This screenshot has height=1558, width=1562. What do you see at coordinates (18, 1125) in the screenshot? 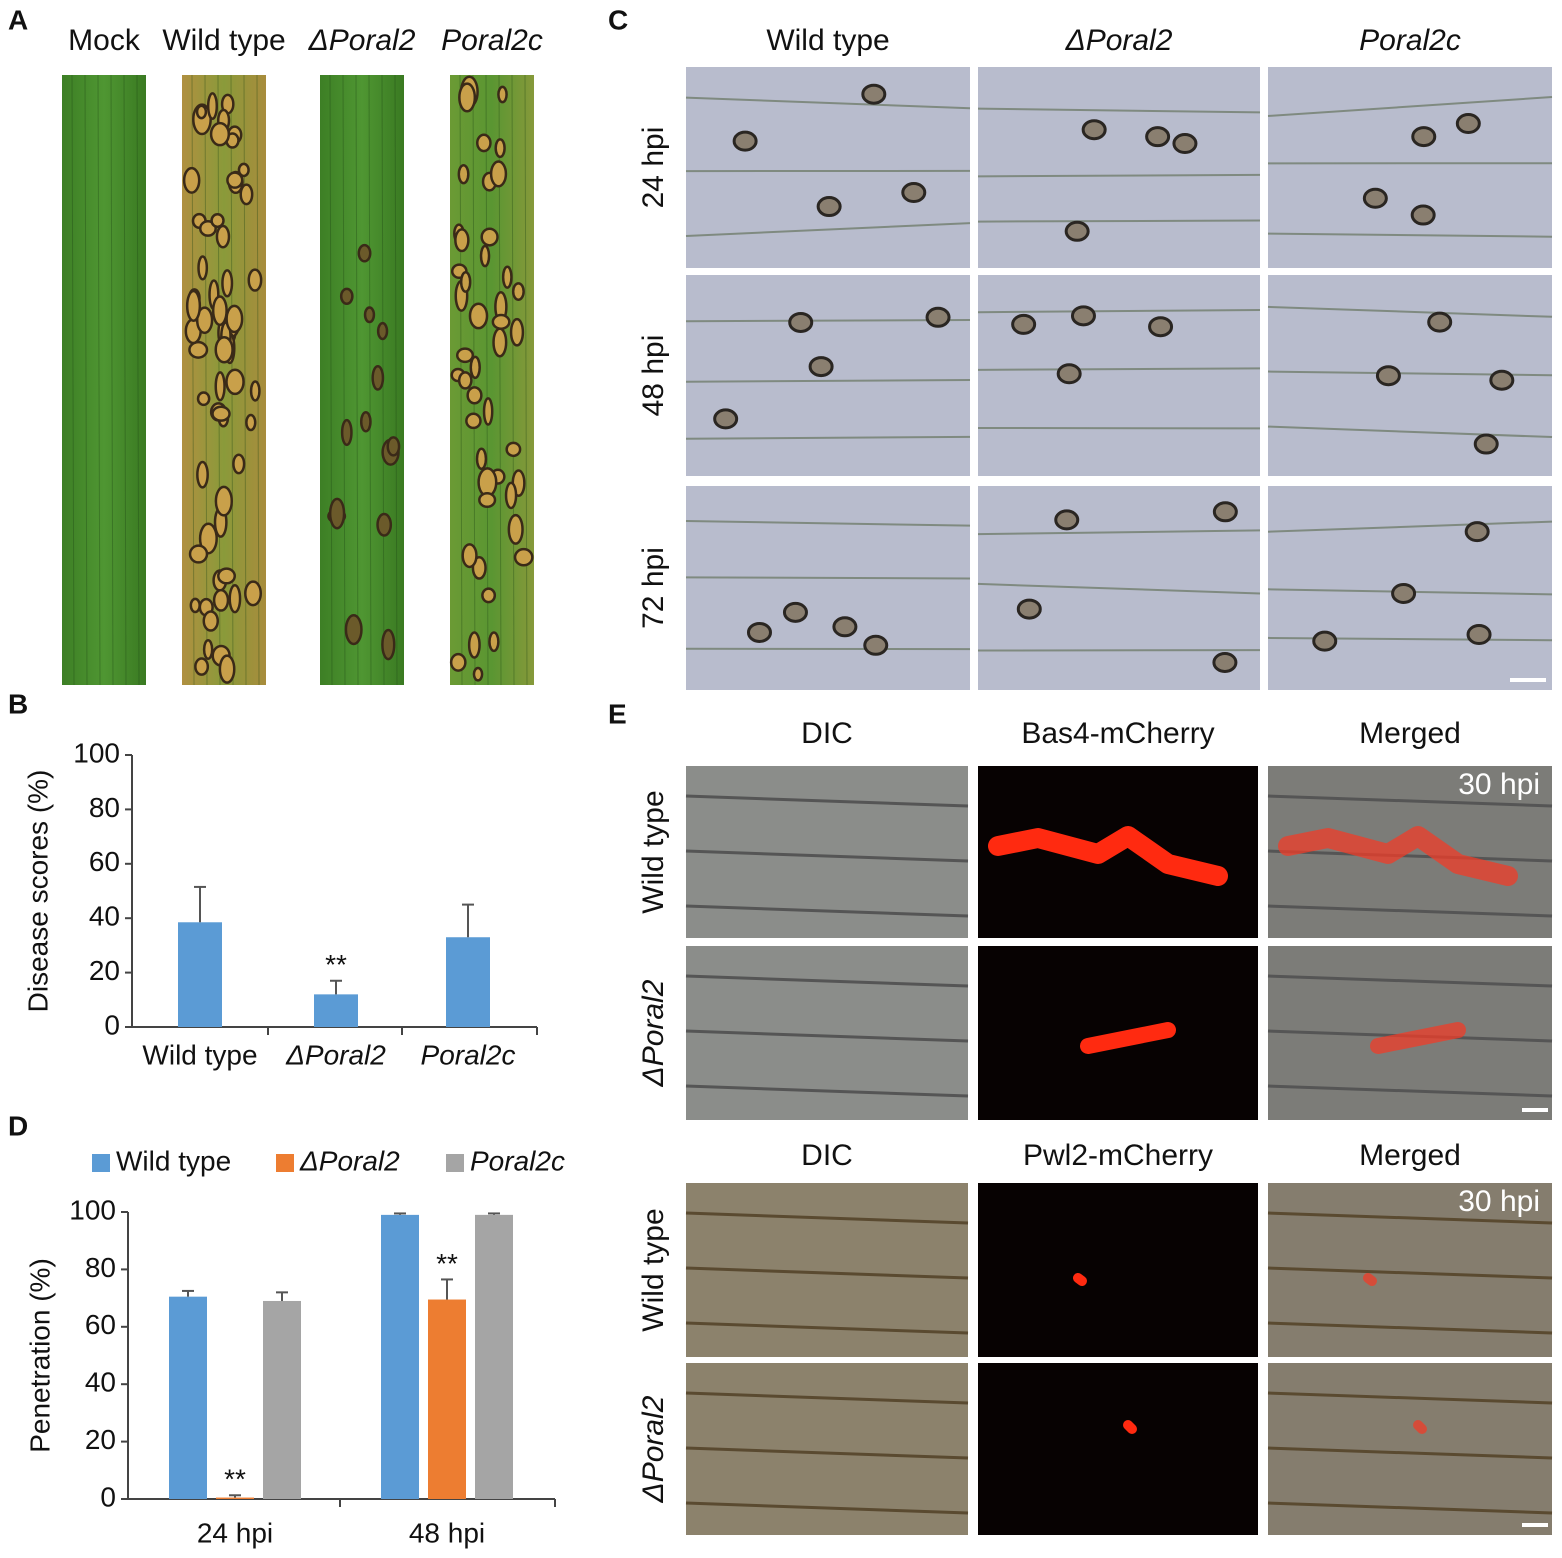
I see `panel-letter: D` at bounding box center [18, 1125].